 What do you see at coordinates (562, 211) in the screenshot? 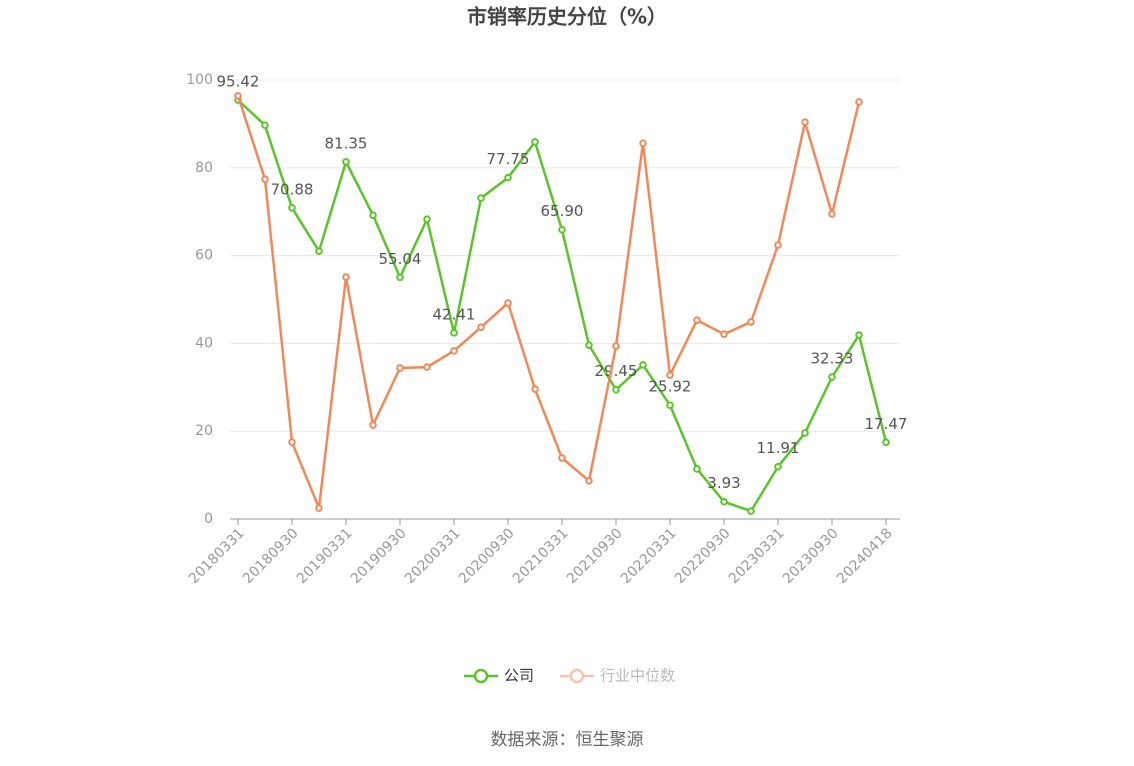
I see `data-label: 65.90` at bounding box center [562, 211].